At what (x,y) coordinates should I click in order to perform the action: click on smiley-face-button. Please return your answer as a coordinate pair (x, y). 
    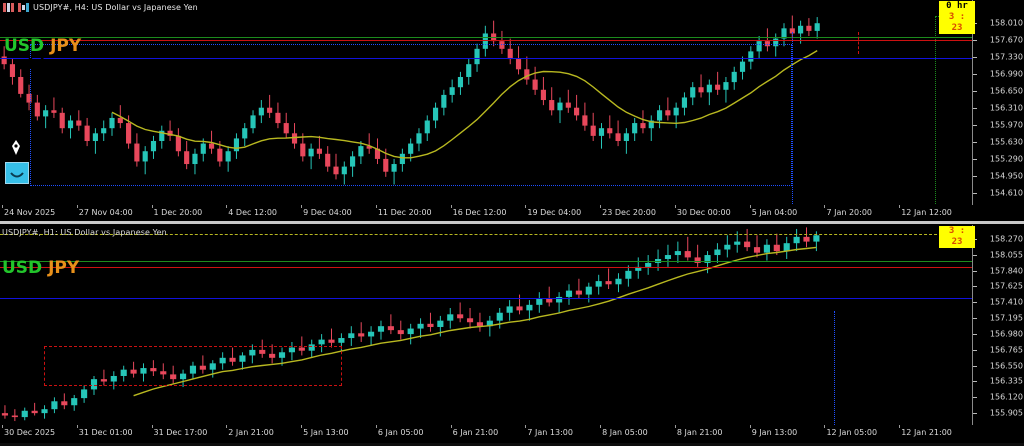
    Looking at the image, I should click on (17, 173).